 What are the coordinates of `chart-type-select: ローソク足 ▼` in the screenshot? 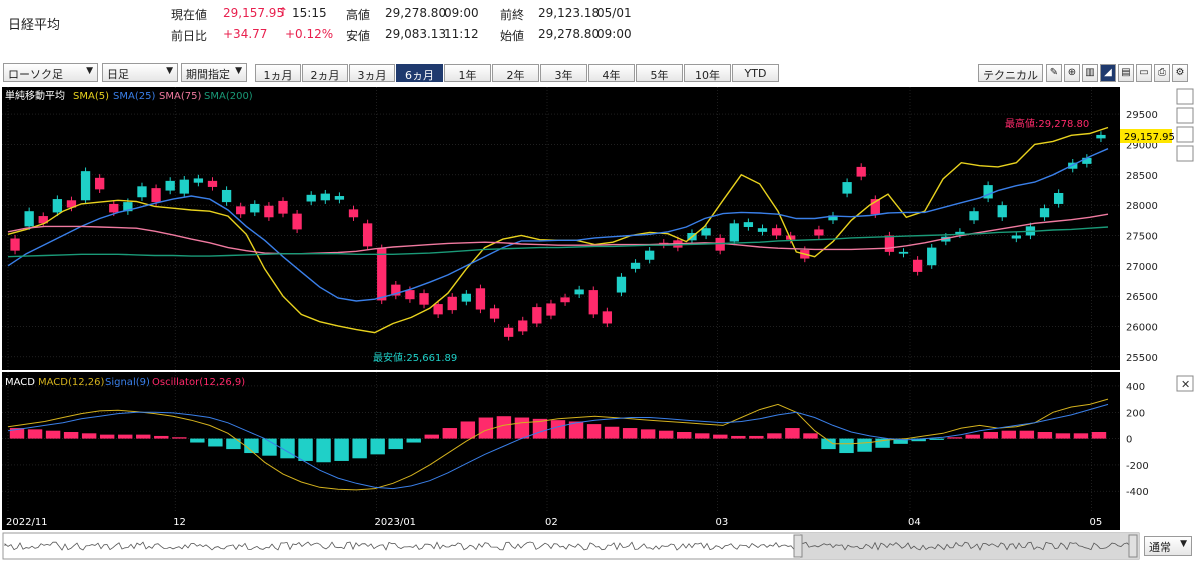 It's located at (50, 72).